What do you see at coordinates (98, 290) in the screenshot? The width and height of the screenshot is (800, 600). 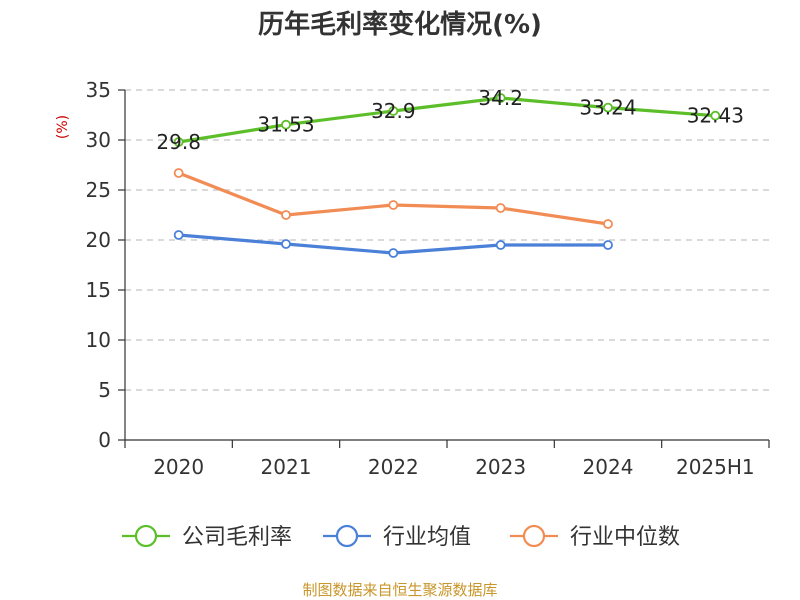 I see `y-tick-label: 15` at bounding box center [98, 290].